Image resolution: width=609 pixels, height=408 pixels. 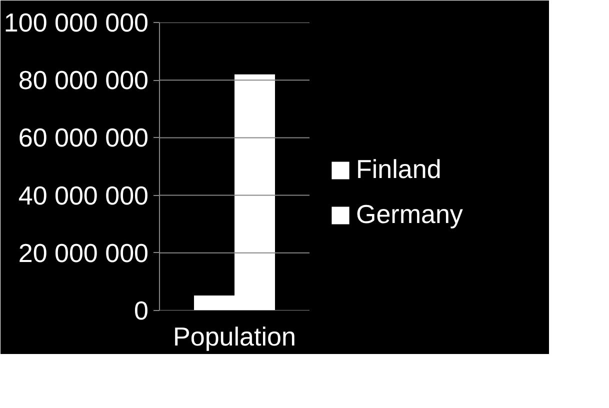 What do you see at coordinates (234, 337) in the screenshot?
I see `x-tick-label: Population` at bounding box center [234, 337].